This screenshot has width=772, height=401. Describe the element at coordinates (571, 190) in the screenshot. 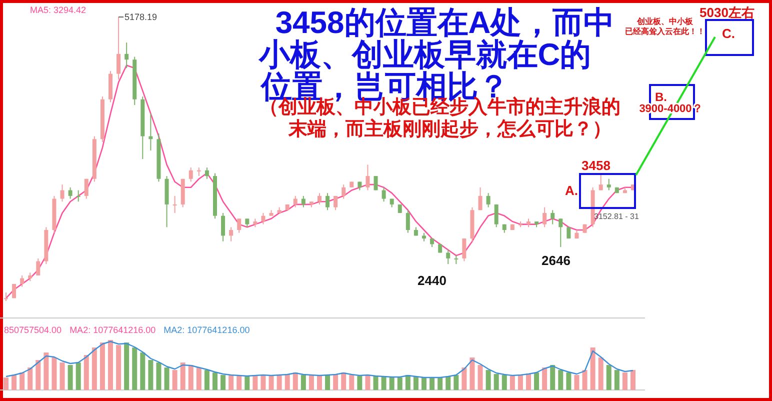

I see `annotation: A.` at that location.